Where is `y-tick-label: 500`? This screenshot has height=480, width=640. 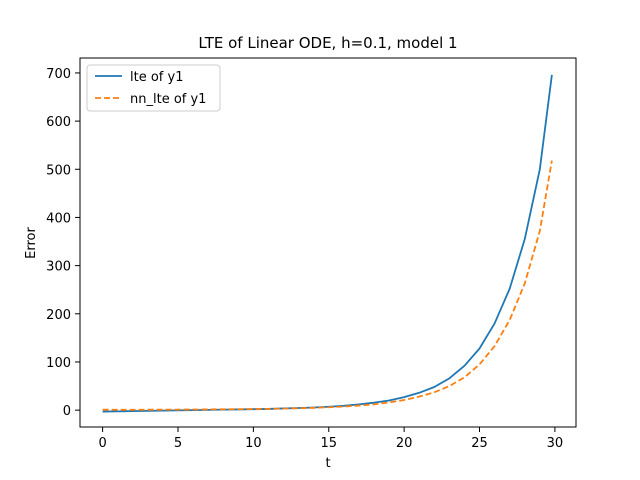
y-tick-label: 500 is located at coordinates (58, 170).